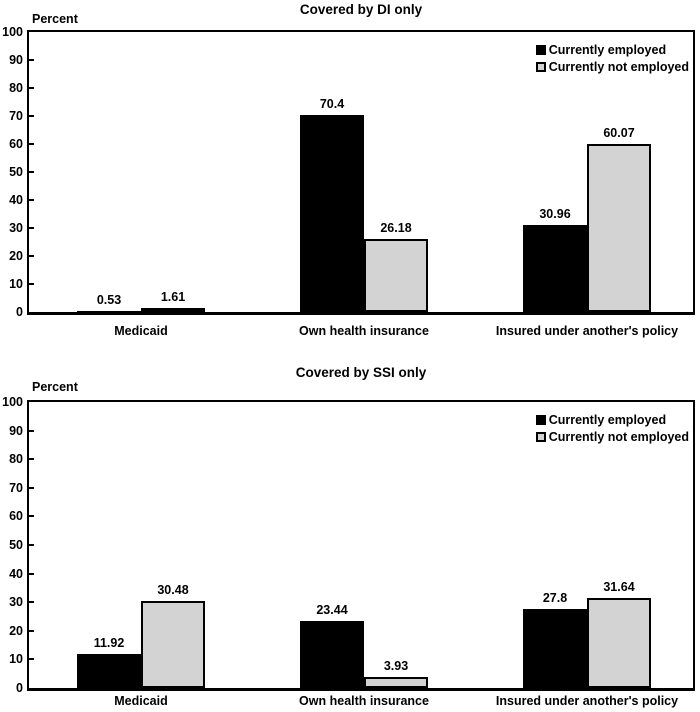 This screenshot has width=700, height=712. What do you see at coordinates (396, 227) in the screenshot?
I see `bar-value-label: 26.18` at bounding box center [396, 227].